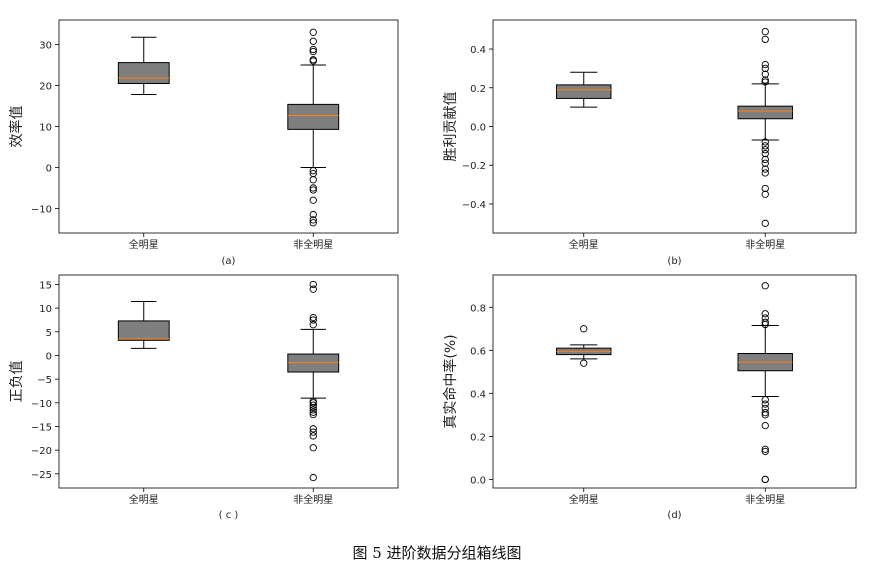 This screenshot has width=874, height=572. Describe the element at coordinates (228, 381) in the screenshot. I see `plot-frame` at that location.